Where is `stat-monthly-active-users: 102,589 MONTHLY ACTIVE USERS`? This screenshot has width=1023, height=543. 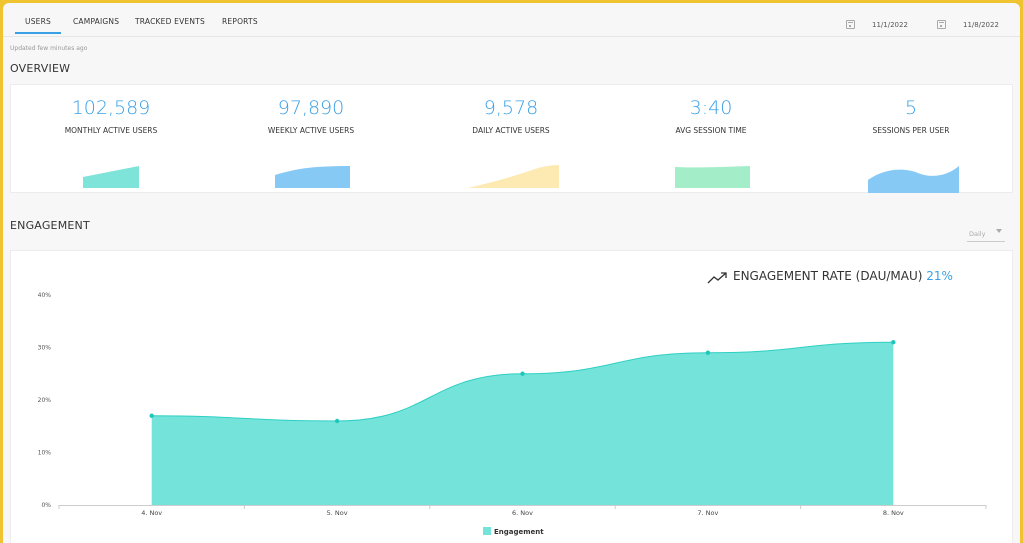 stat-monthly-active-users: 102,589 MONTHLY ACTIVE USERS is located at coordinates (111, 139).